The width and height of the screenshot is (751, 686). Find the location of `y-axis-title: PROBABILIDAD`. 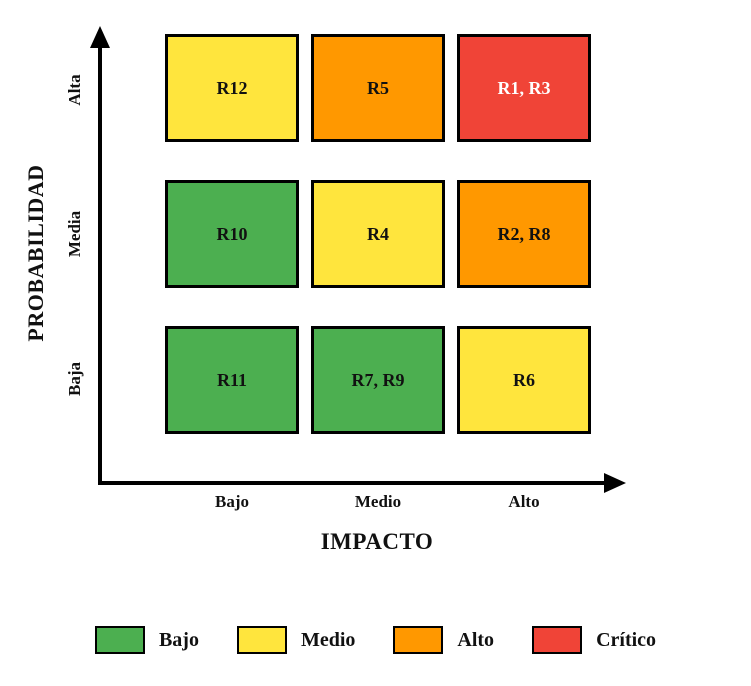

y-axis-title: PROBABILIDAD is located at coordinates (35, 253).